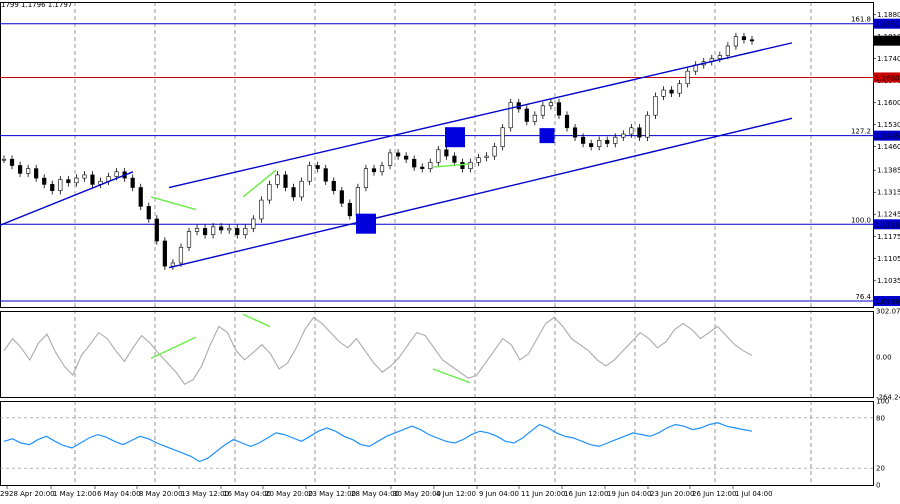 The image size is (900, 504). I want to click on price-level-value: 1.0969, so click(887, 302).